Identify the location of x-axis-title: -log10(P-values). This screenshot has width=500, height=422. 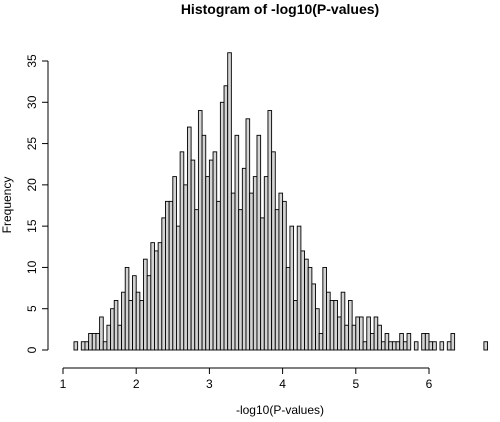
(280, 410).